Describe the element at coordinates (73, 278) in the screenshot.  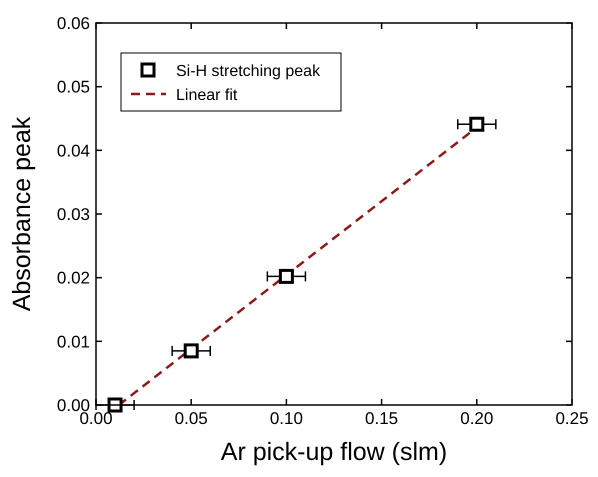
I see `y-tick-label: 0.02` at that location.